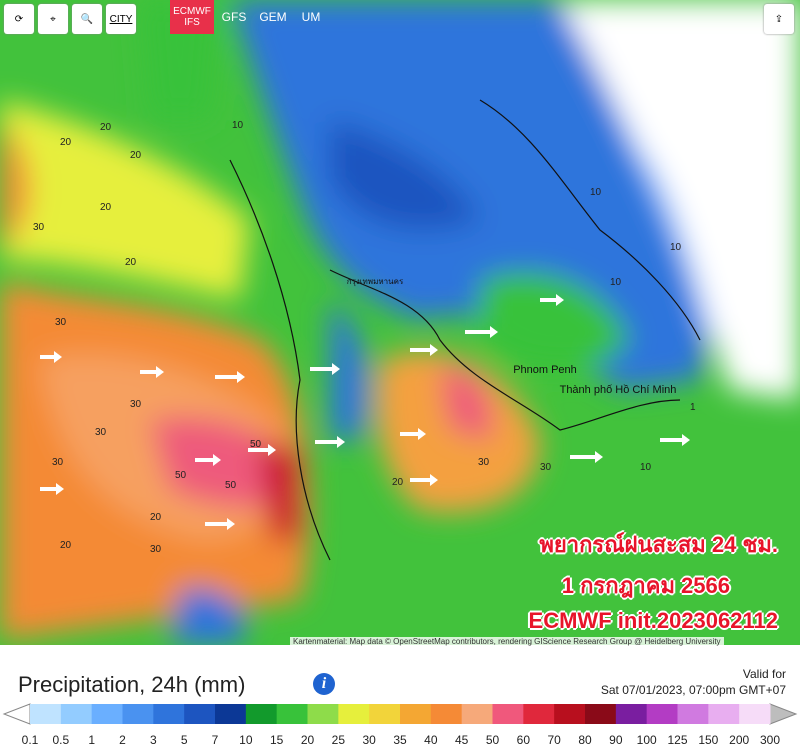  What do you see at coordinates (708, 740) in the screenshot?
I see `legend-label: 150` at bounding box center [708, 740].